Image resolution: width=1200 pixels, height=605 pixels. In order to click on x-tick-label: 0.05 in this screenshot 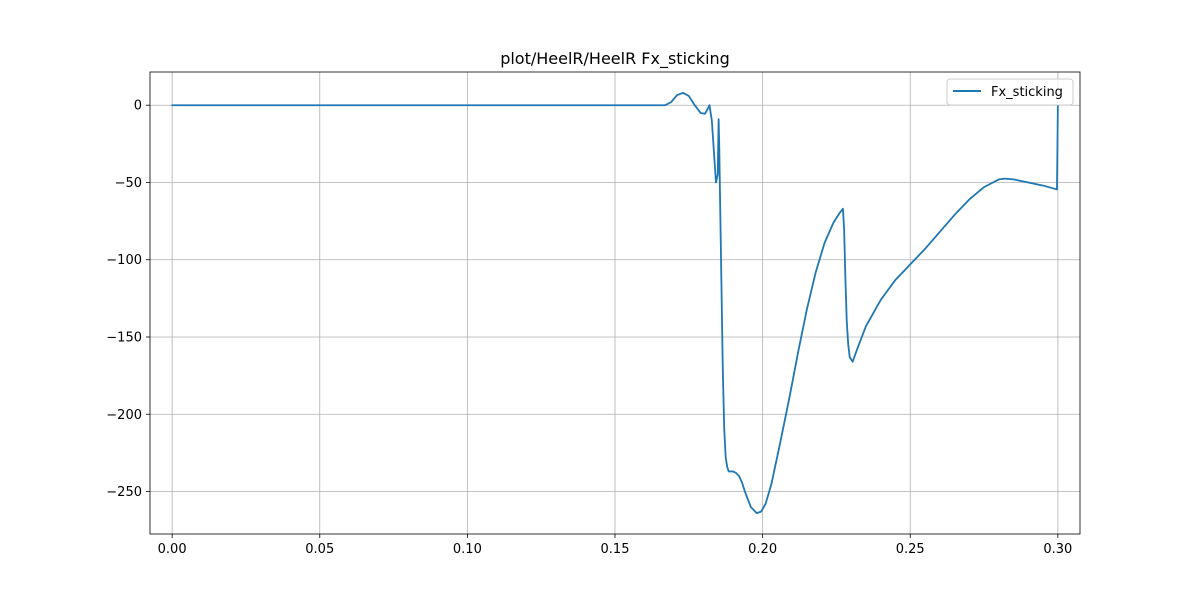, I will do `click(319, 549)`.